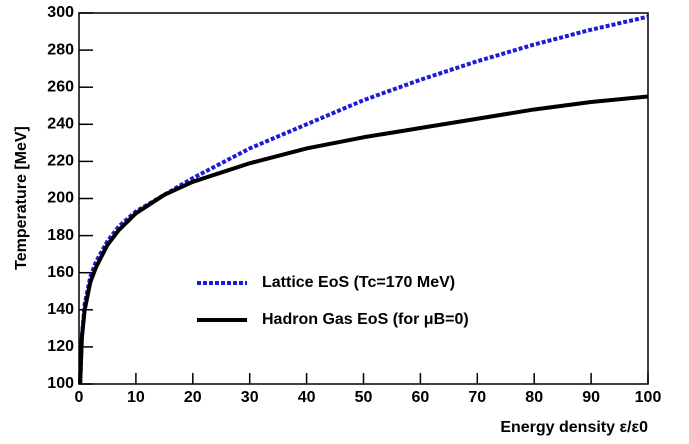 This screenshot has width=689, height=444. What do you see at coordinates (60, 346) in the screenshot?
I see `y-tick-label: 120` at bounding box center [60, 346].